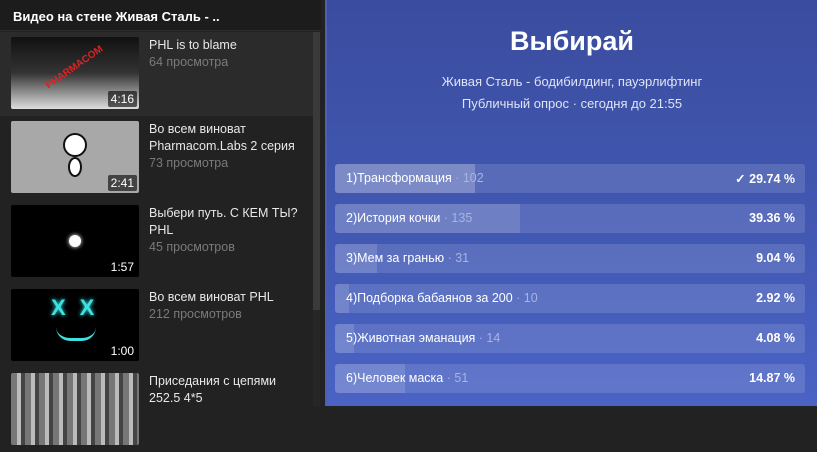 The width and height of the screenshot is (817, 452). What do you see at coordinates (456, 218) in the screenshot?
I see `poll-option-count: · 135` at bounding box center [456, 218].